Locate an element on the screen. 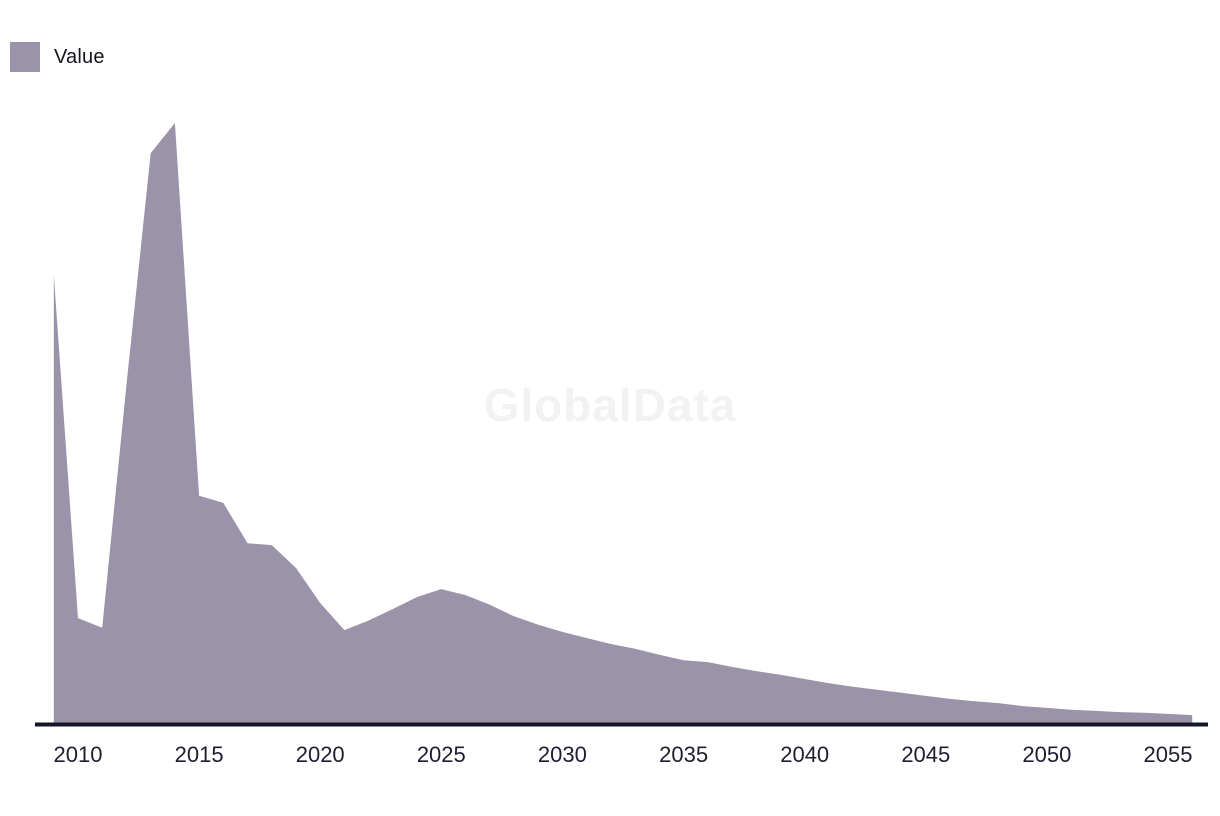  x-tick-label: 2015 is located at coordinates (199, 754).